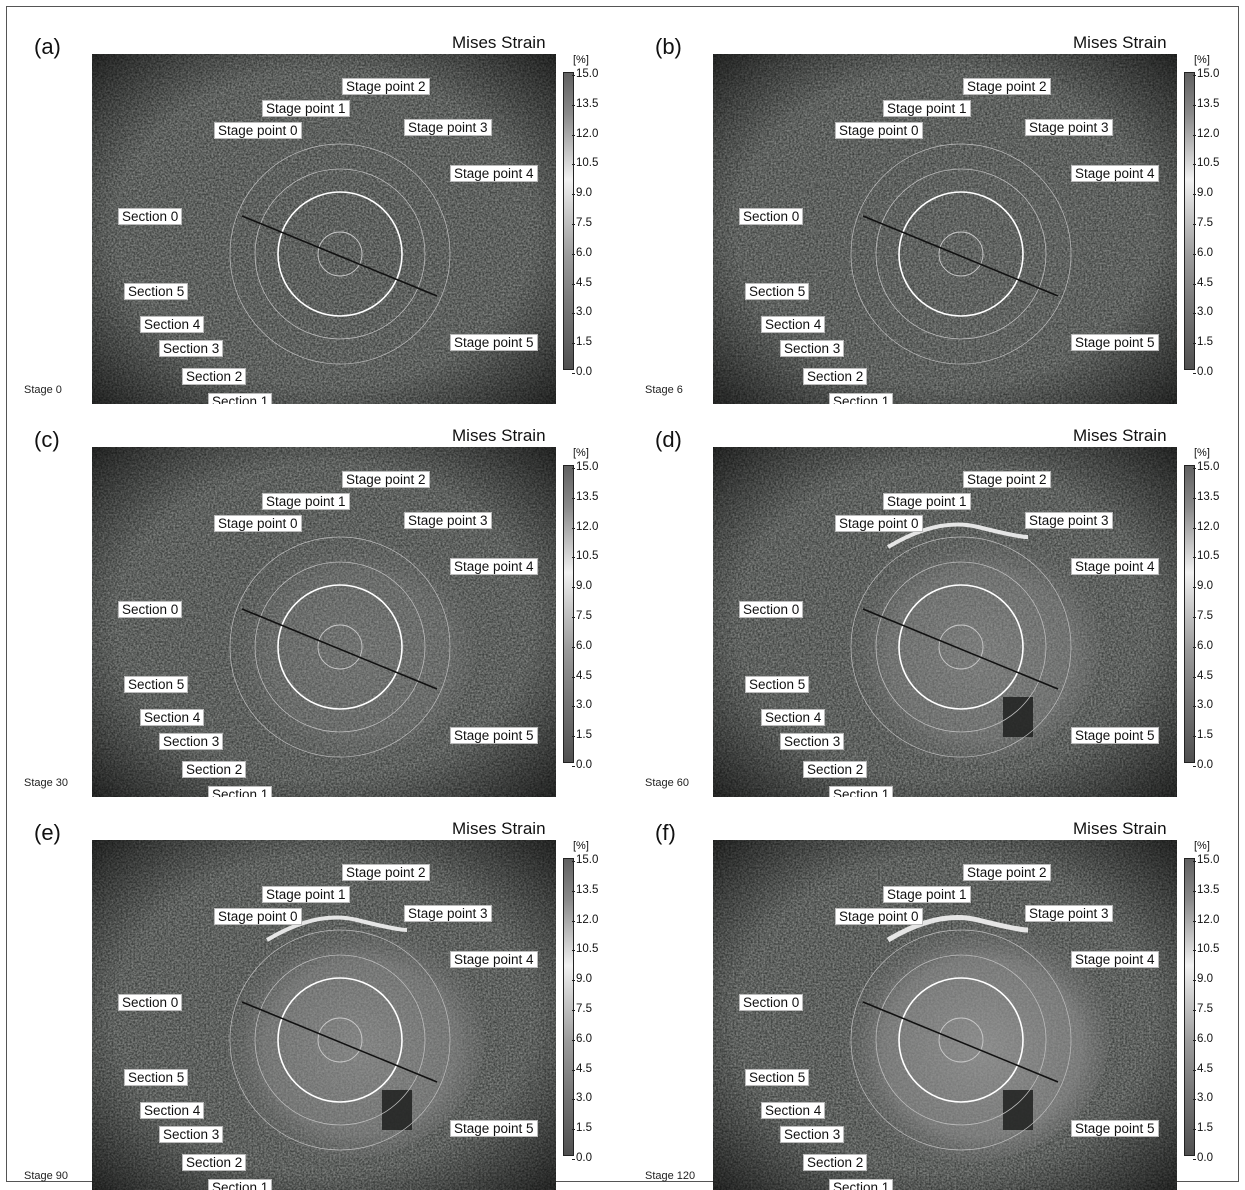 The image size is (1245, 1190). What do you see at coordinates (47, 46) in the screenshot?
I see `panel-letter: (a)` at bounding box center [47, 46].